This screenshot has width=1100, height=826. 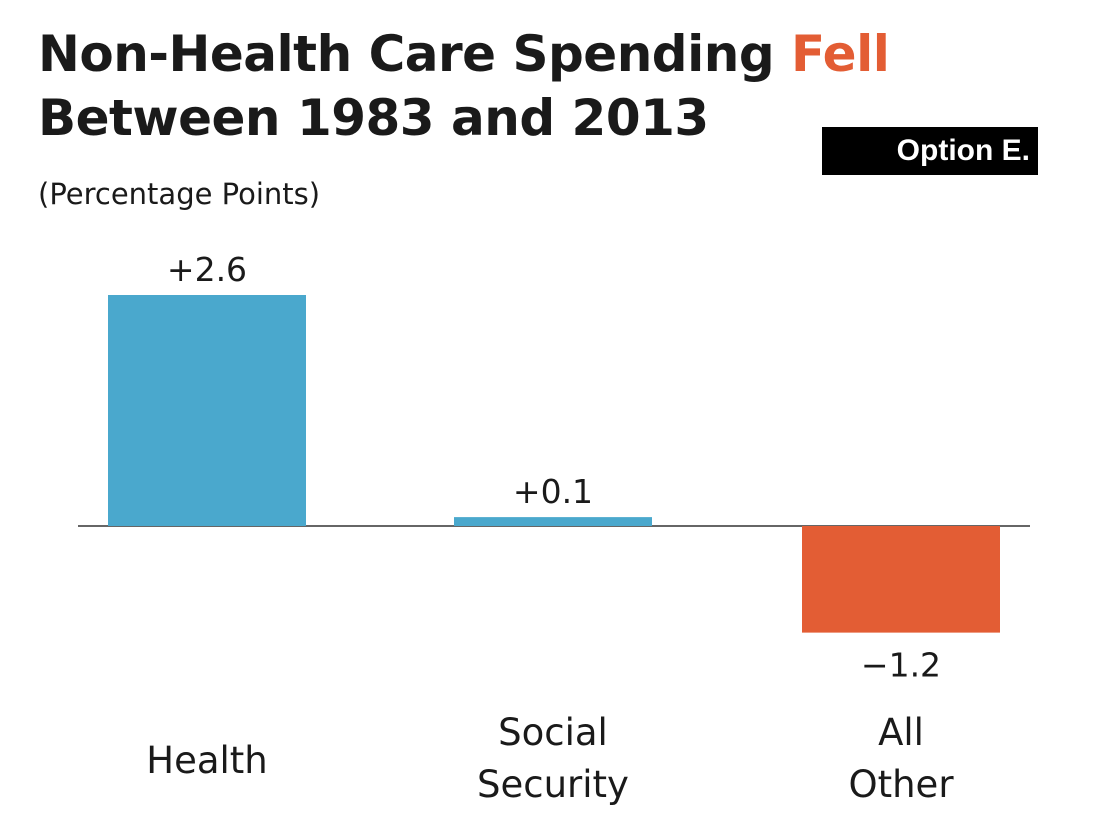 What do you see at coordinates (415, 54) in the screenshot?
I see `title-prefix: Non-Health Care Spending` at bounding box center [415, 54].